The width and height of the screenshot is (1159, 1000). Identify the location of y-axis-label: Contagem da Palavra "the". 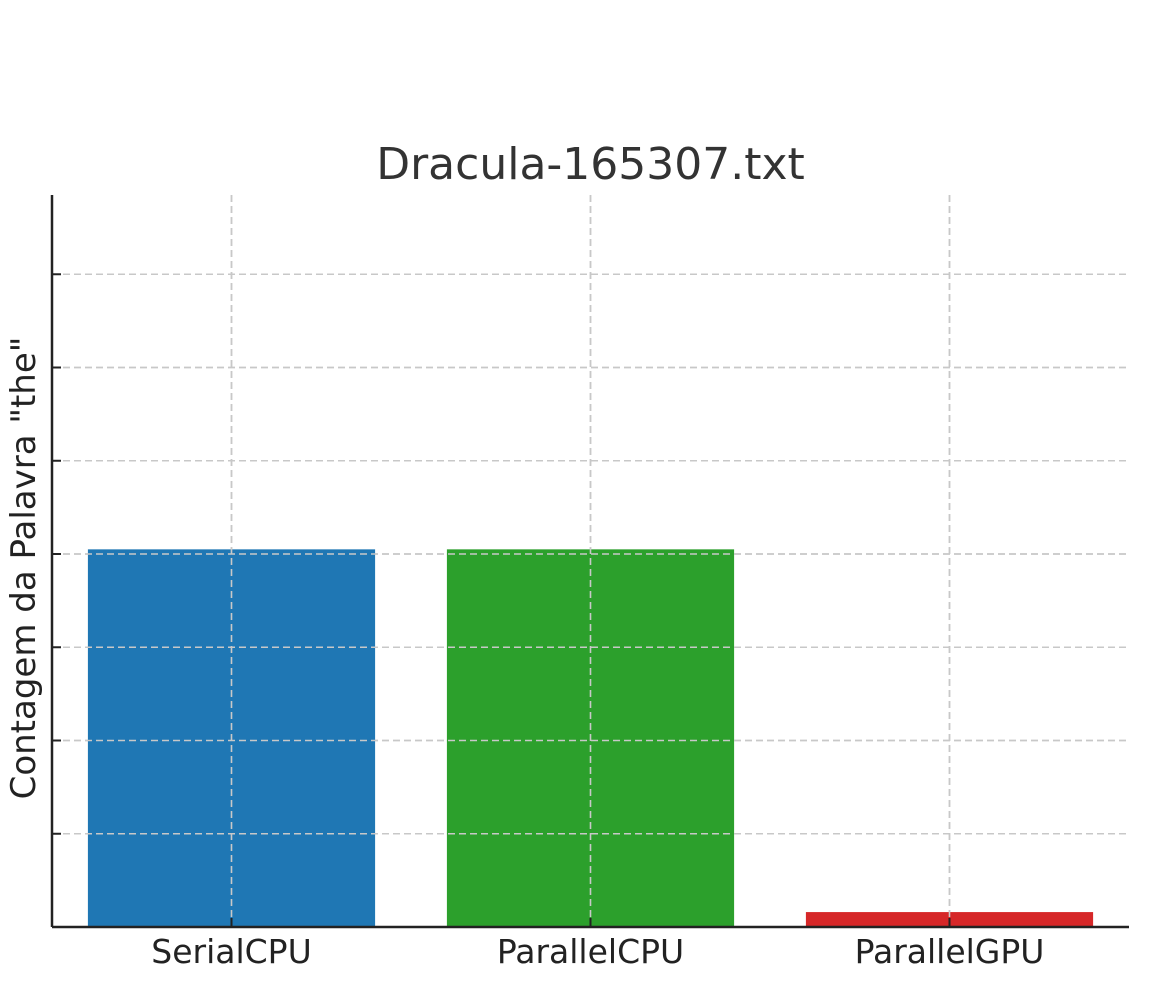
(24, 568).